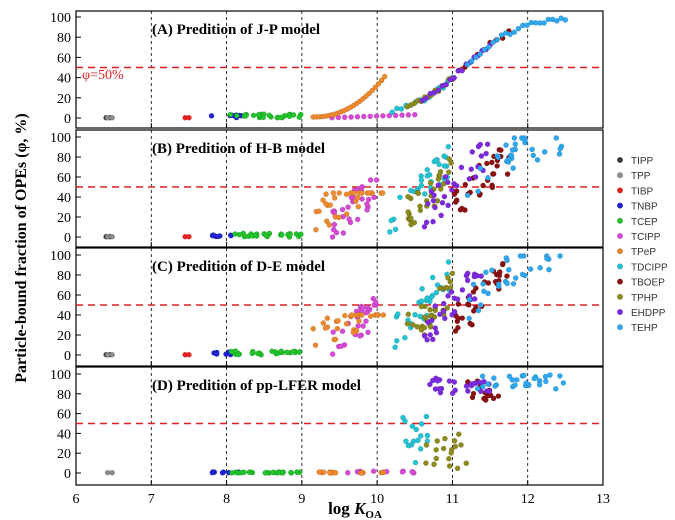 The height and width of the screenshot is (520, 675). Describe the element at coordinates (643, 252) in the screenshot. I see `legend-label-tpep: TPeP` at that location.